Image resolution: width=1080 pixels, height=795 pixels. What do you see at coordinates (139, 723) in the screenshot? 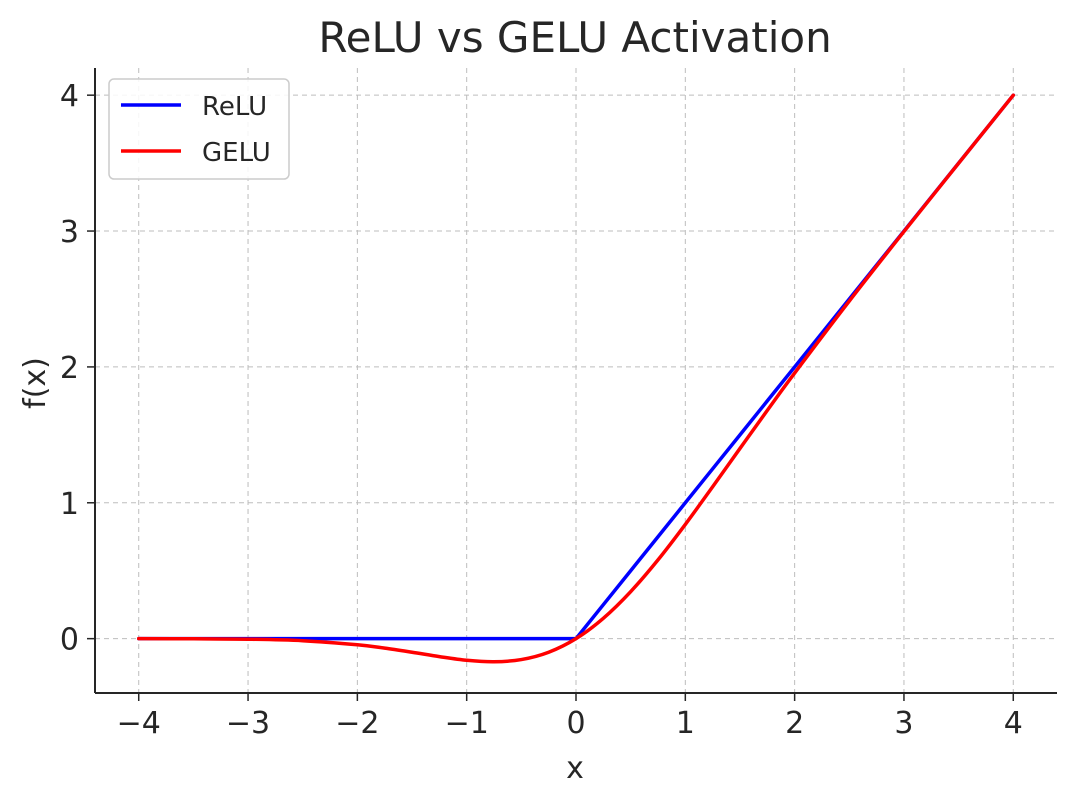
I see `x-tick-label: −4` at bounding box center [139, 723].